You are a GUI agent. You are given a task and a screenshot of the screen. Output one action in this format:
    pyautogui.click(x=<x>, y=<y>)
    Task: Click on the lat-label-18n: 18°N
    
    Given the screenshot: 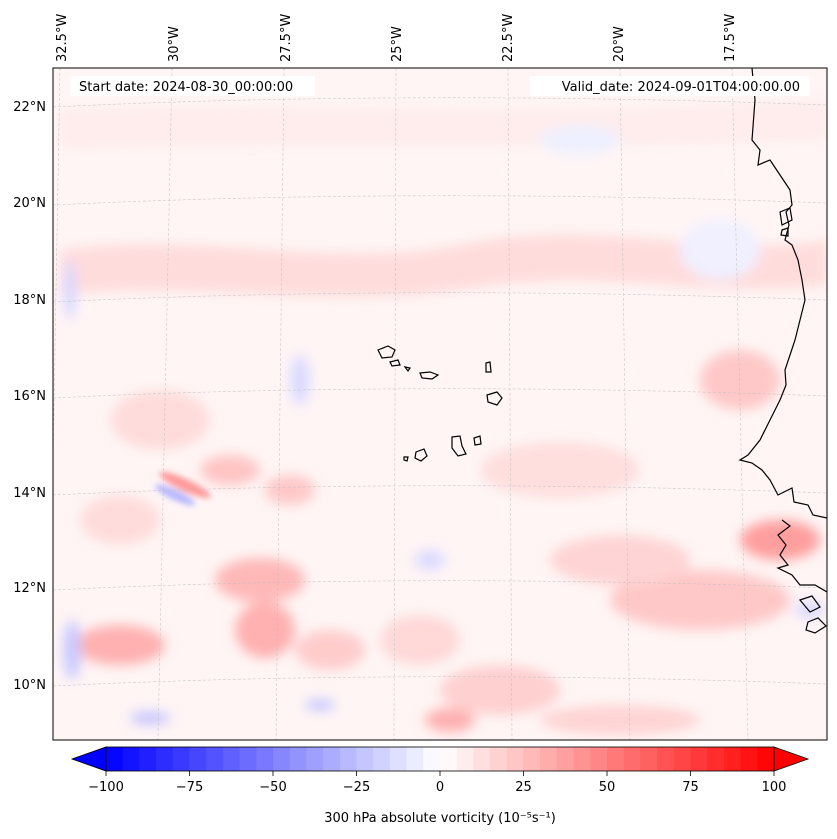 What is the action you would take?
    pyautogui.click(x=29, y=300)
    